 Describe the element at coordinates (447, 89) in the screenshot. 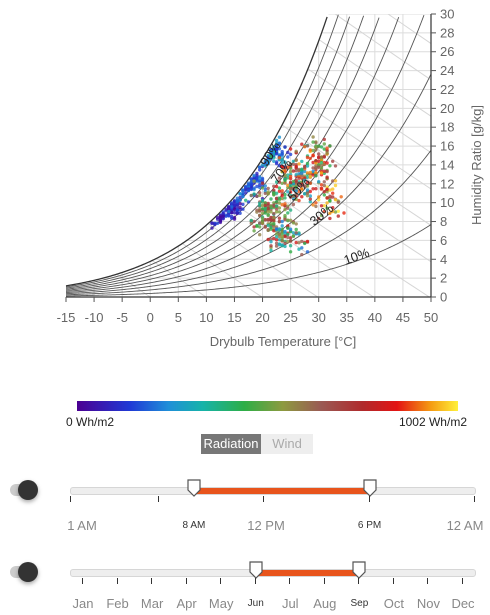

I see `y-tick-label: 22` at that location.